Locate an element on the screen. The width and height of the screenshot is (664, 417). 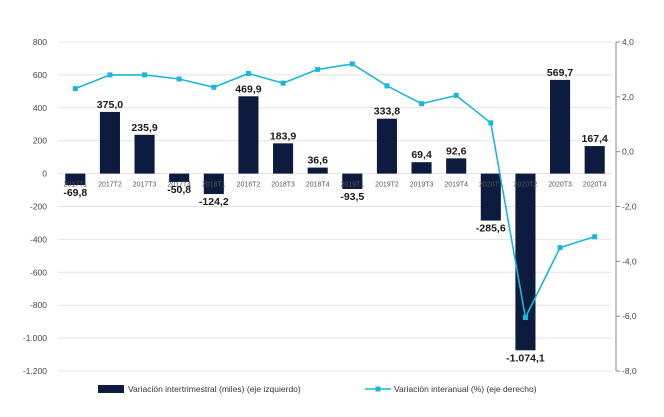
bar-value-label: 183,9 is located at coordinates (283, 136).